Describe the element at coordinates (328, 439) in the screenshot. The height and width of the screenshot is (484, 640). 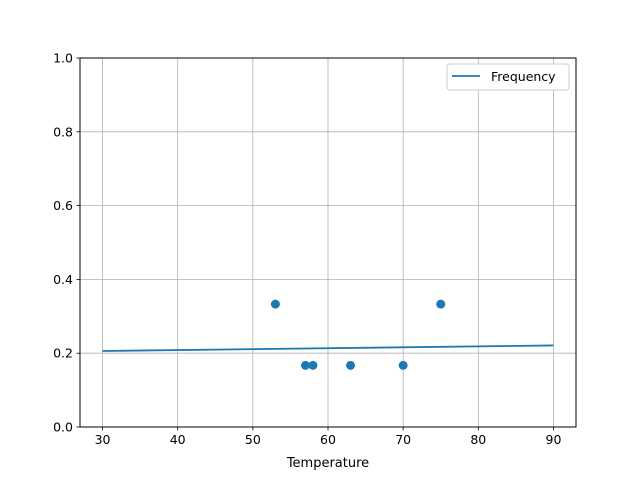
I see `x-tick-label: 60` at that location.